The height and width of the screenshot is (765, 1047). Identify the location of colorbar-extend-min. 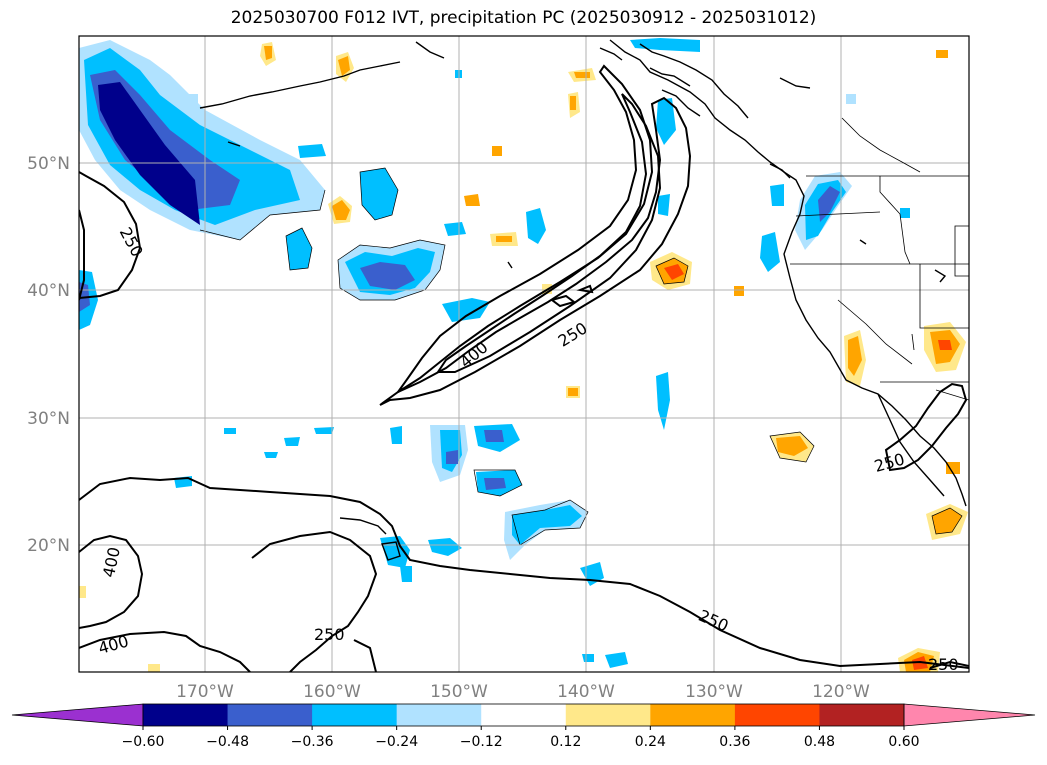
(77, 715).